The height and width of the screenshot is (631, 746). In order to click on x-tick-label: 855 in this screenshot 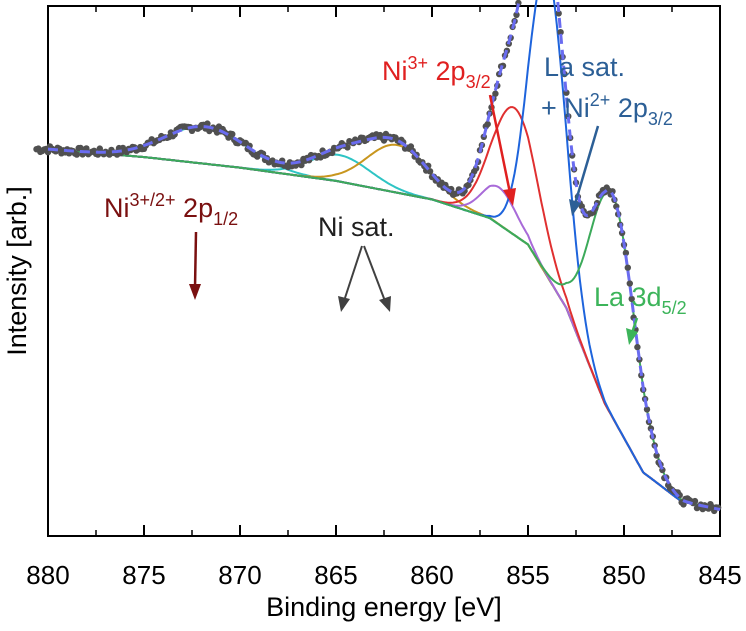, I will do `click(527, 575)`.